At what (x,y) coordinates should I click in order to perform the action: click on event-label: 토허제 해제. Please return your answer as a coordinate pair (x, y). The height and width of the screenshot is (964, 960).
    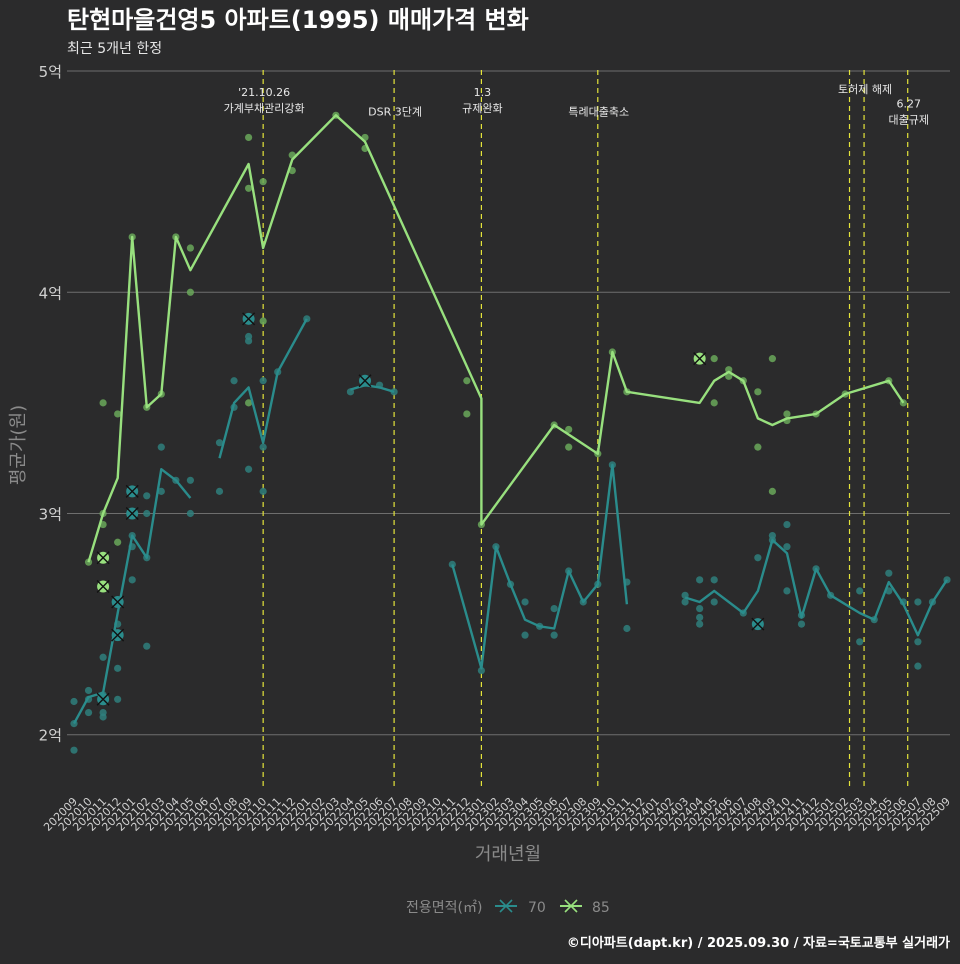
    Looking at the image, I should click on (865, 89).